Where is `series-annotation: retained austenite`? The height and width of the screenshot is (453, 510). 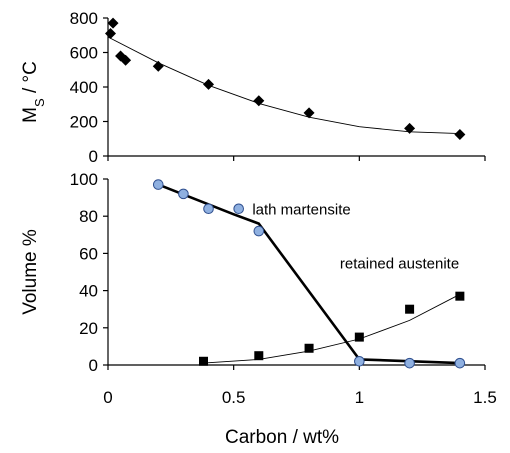 series-annotation: retained austenite is located at coordinates (399, 263).